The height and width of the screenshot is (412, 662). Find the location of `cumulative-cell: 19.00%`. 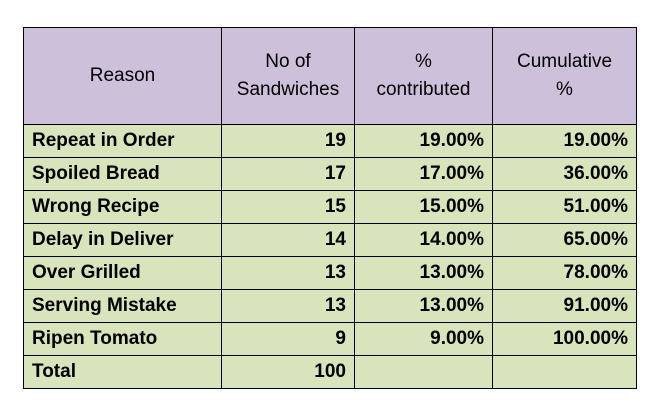

cumulative-cell: 19.00% is located at coordinates (564, 141).